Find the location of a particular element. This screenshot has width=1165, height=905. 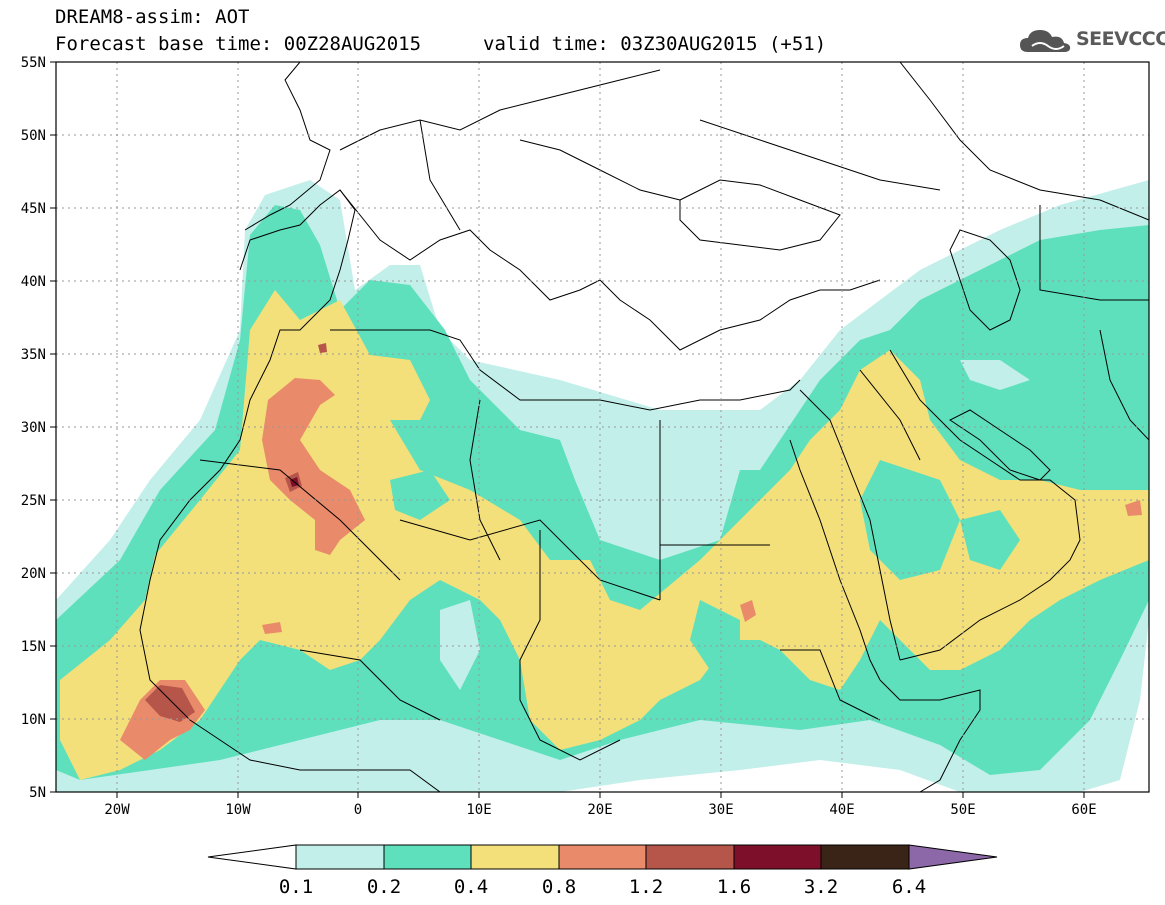

colorbar-label: 0.1 is located at coordinates (296, 887).